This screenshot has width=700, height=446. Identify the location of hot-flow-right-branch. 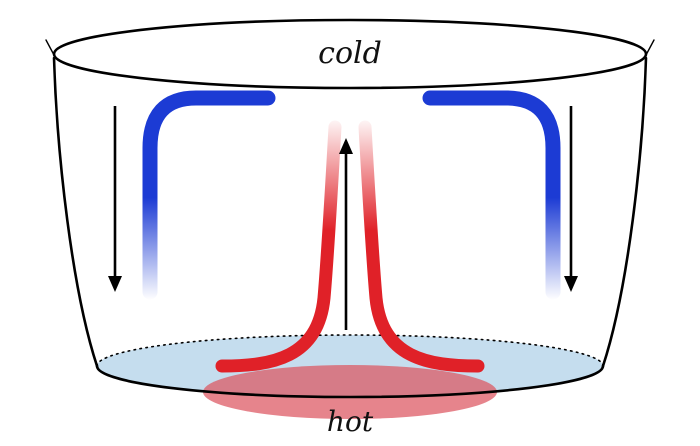
(421, 246).